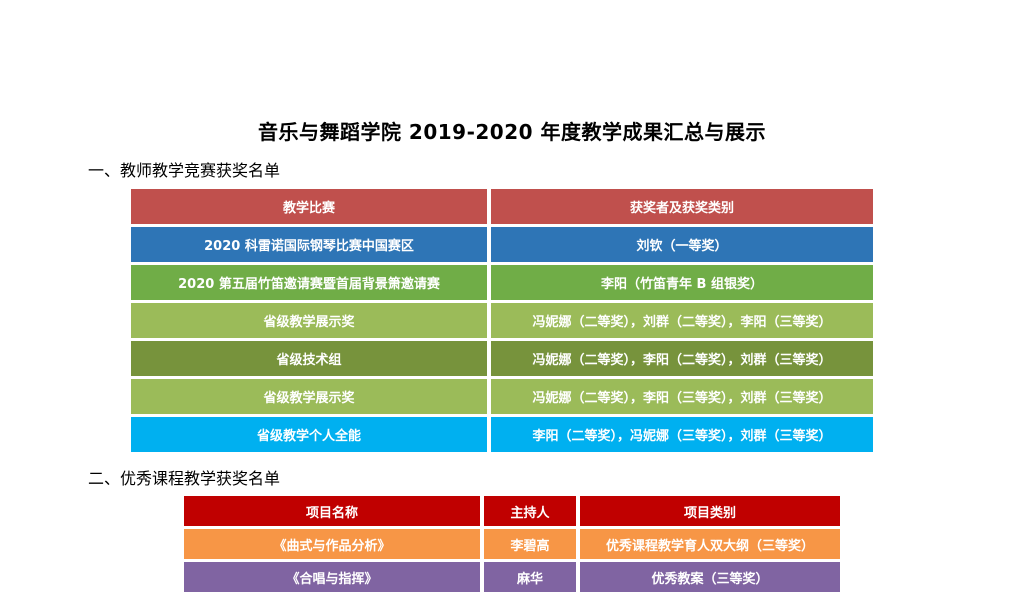 This screenshot has width=1024, height=610. What do you see at coordinates (710, 544) in the screenshot?
I see `category-cell: 优秀课程教学育人双大纲（三等奖）` at bounding box center [710, 544].